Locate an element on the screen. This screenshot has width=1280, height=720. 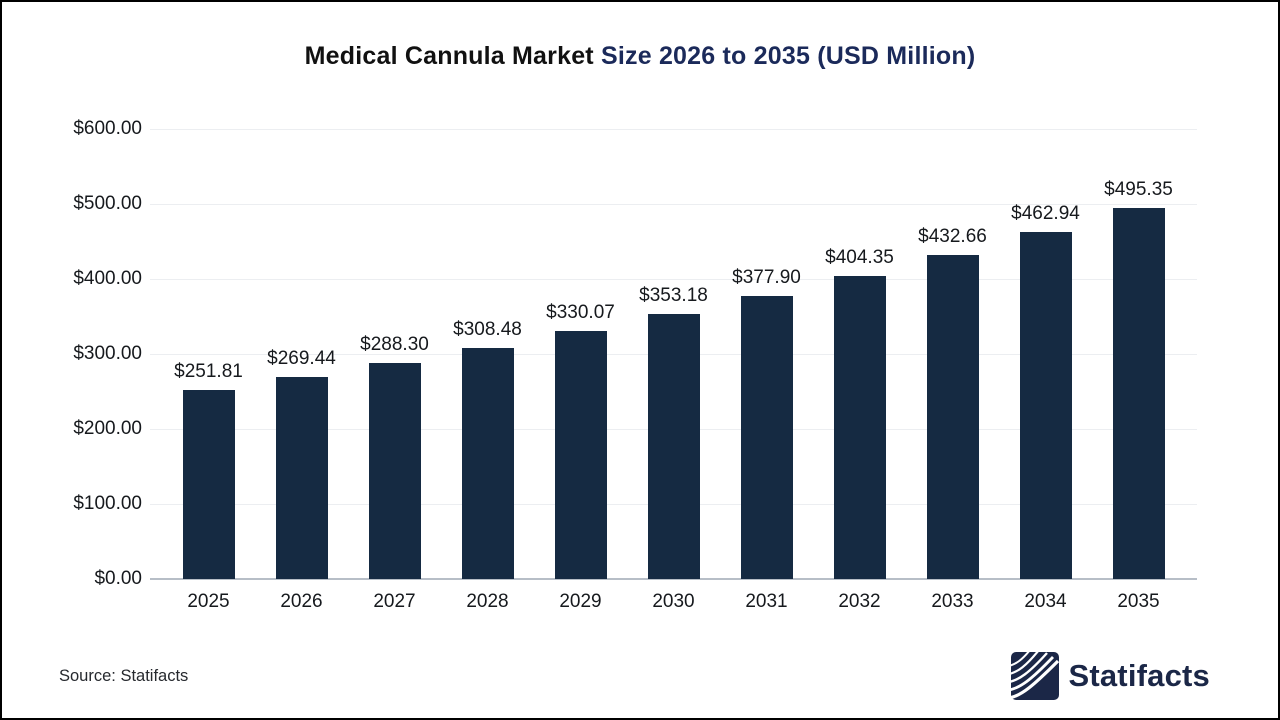
bar-column: $288.30 2027 is located at coordinates (394, 370).